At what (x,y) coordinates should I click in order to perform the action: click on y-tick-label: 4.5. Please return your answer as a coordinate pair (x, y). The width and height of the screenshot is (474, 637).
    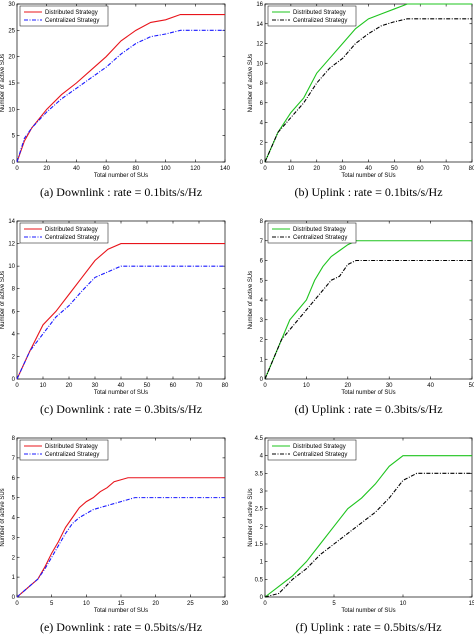
    Looking at the image, I should click on (259, 439).